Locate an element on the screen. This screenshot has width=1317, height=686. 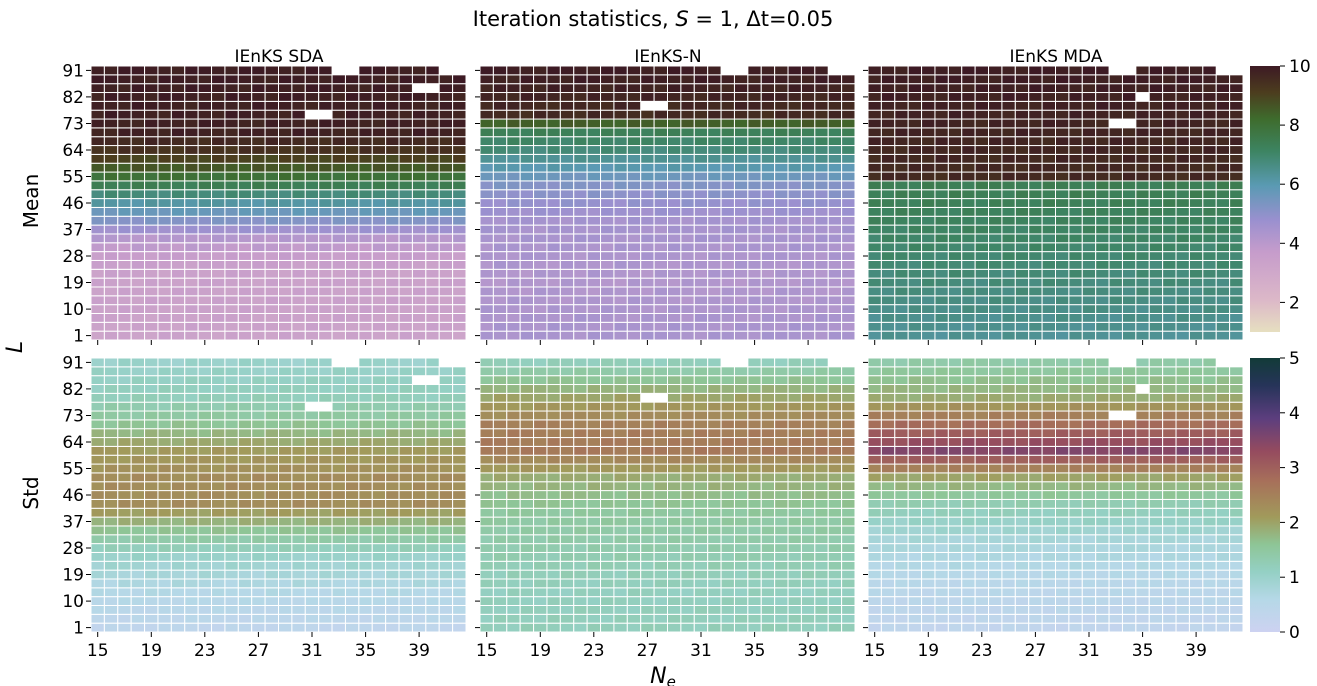
figure-title-prefix: Iteration statistics, is located at coordinates (574, 19).